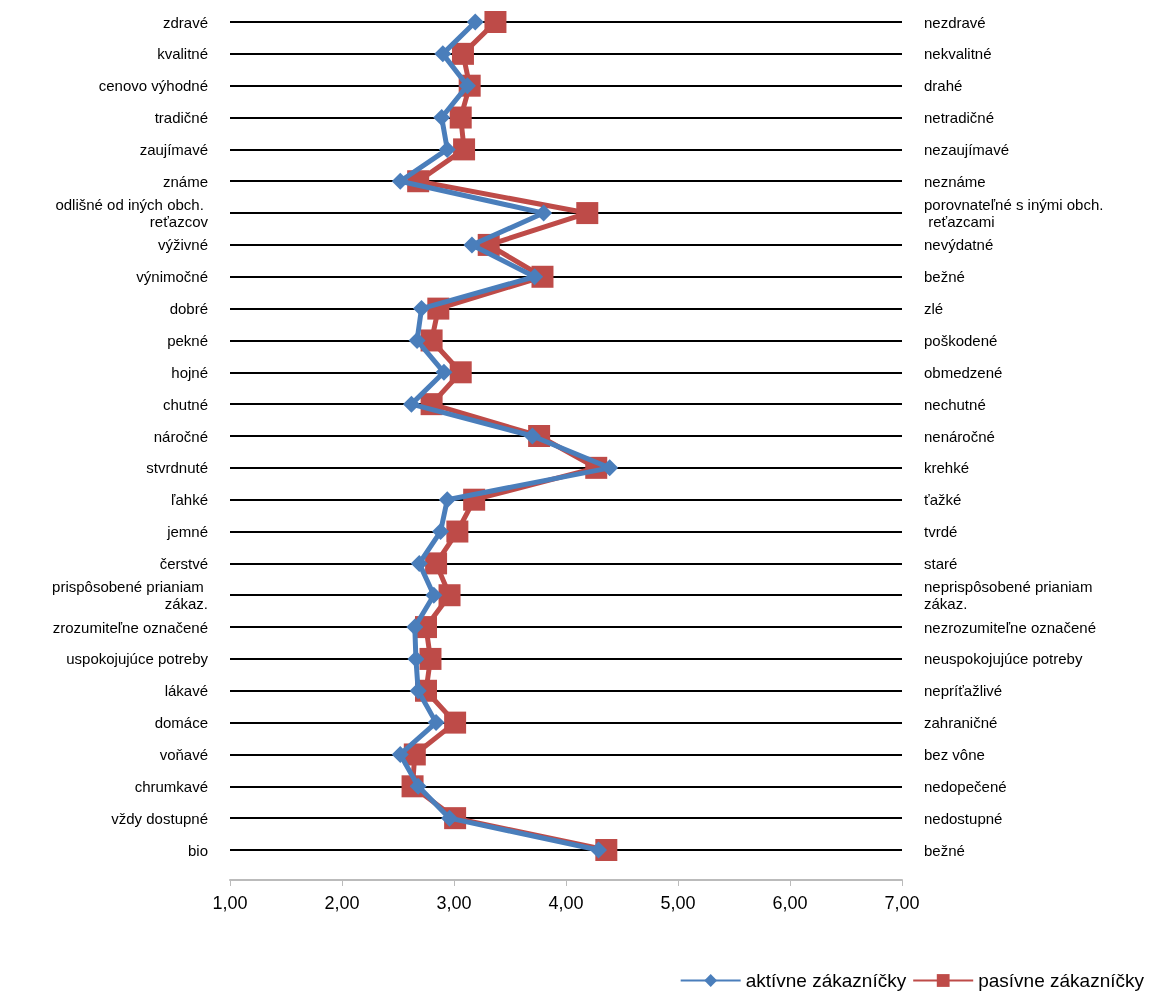 The height and width of the screenshot is (997, 1157). Describe the element at coordinates (1014, 213) in the screenshot. I see `y2-tick-label: porovnateľné s inými obch. reťazcami` at that location.